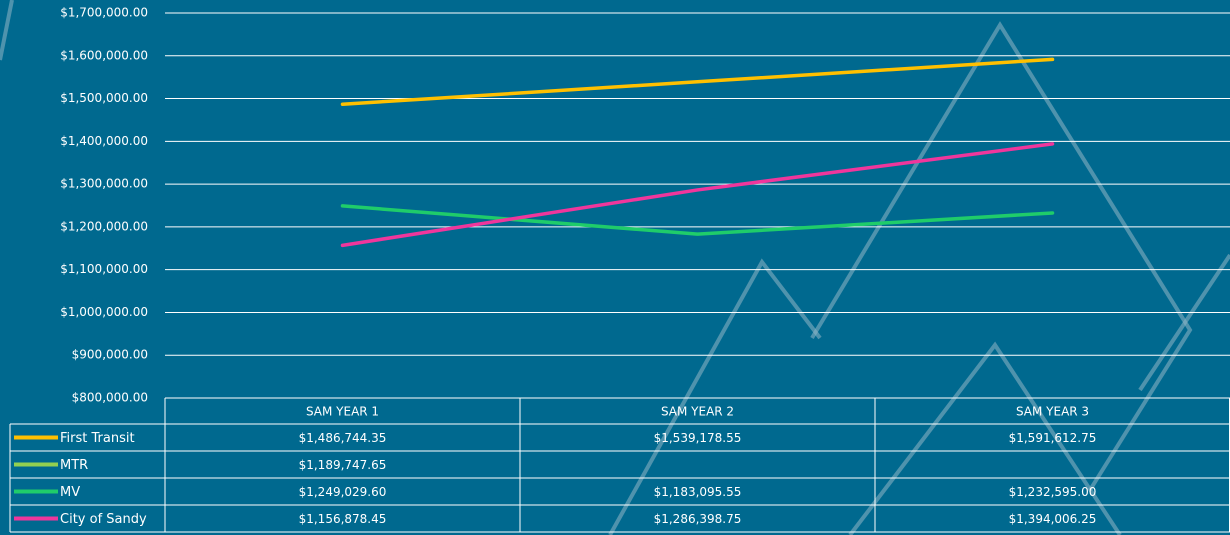 This screenshot has height=535, width=1230. What do you see at coordinates (698, 492) in the screenshot?
I see `table-value: $1,183,095.55` at bounding box center [698, 492].